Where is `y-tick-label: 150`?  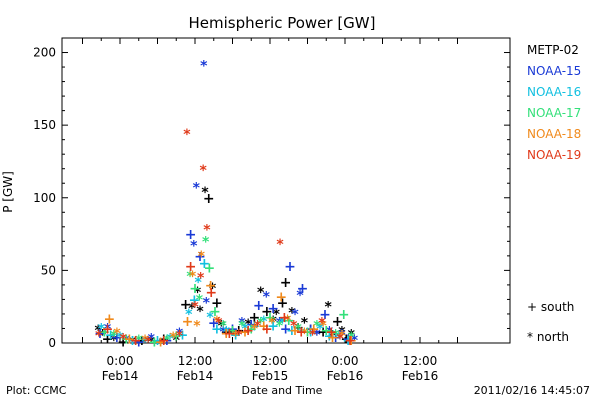
y-tick-label: 150 is located at coordinates (44, 125).